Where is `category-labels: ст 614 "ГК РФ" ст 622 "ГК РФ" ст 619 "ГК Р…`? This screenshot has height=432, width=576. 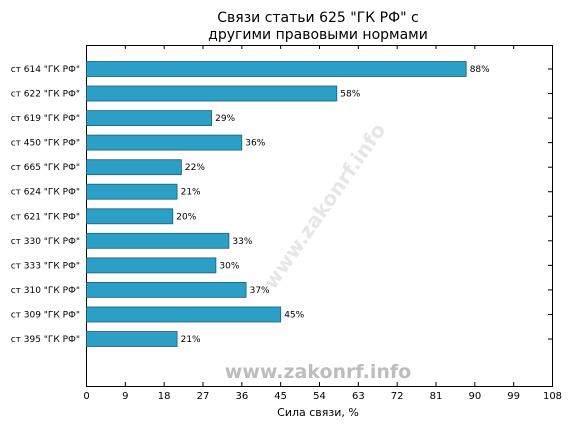
category-labels: ст 614 "ГК РФ" ст 622 "ГК РФ" ст 619 "ГК Р… is located at coordinates (45, 205).